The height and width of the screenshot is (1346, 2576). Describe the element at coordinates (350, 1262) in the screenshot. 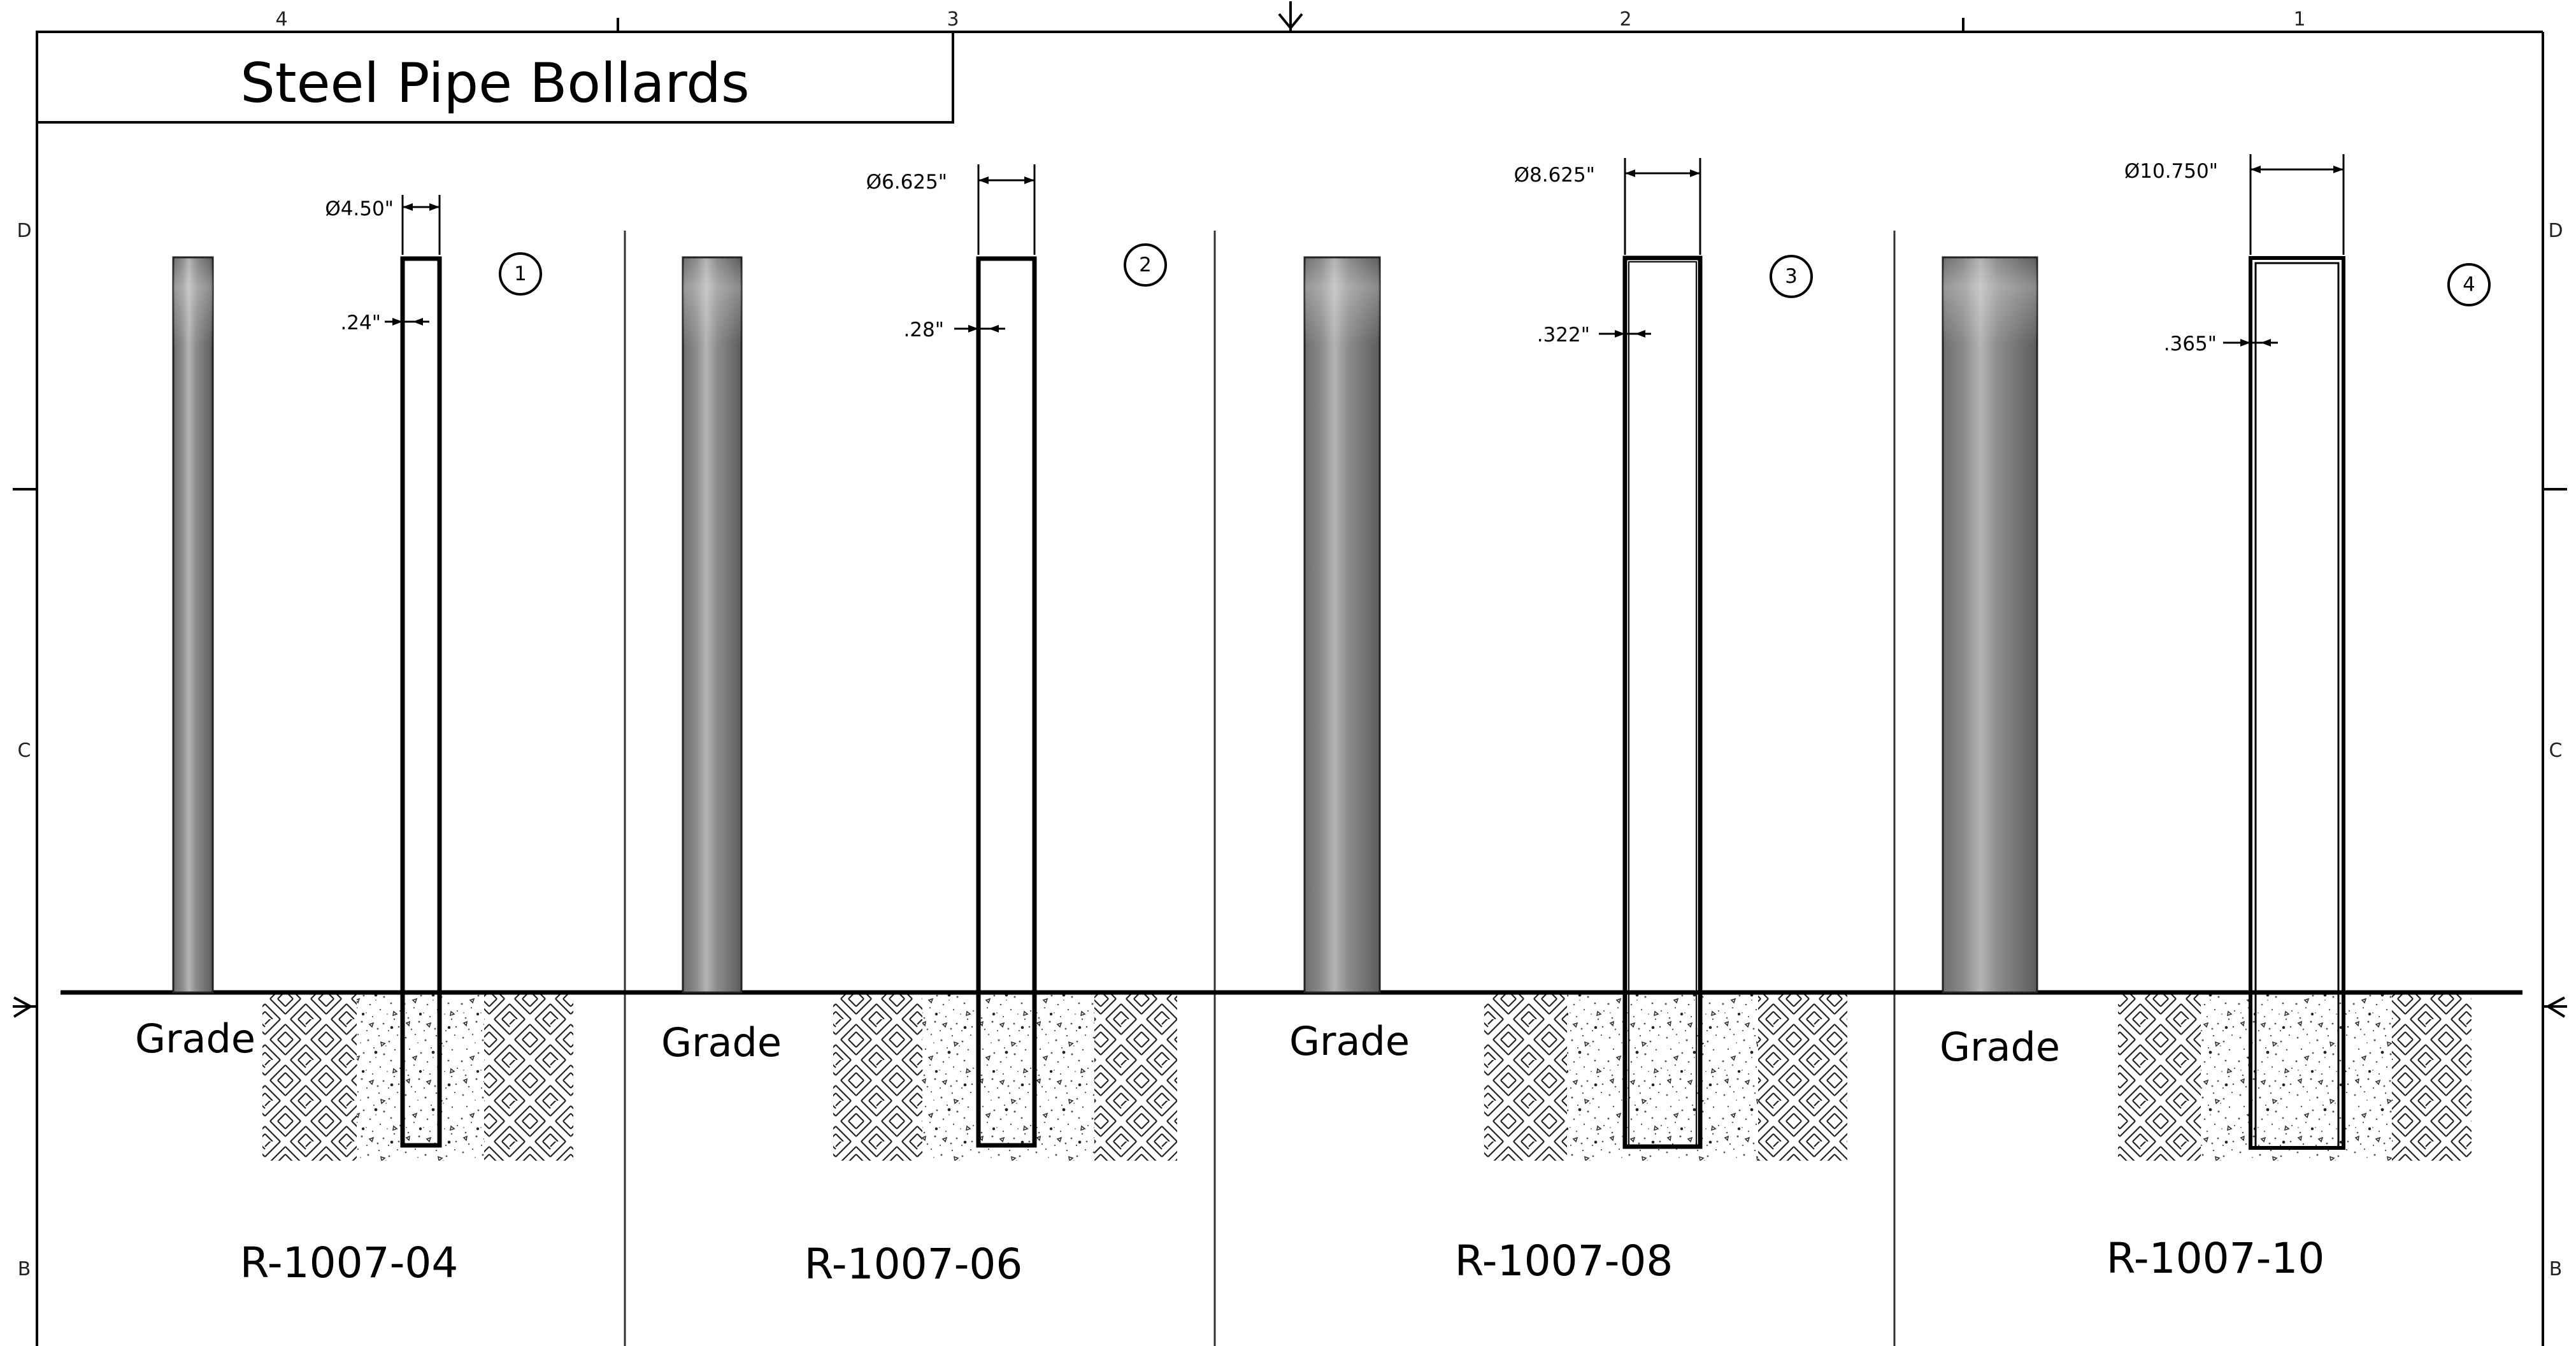

I see `bollard-1-part-number: R-1007-04` at that location.